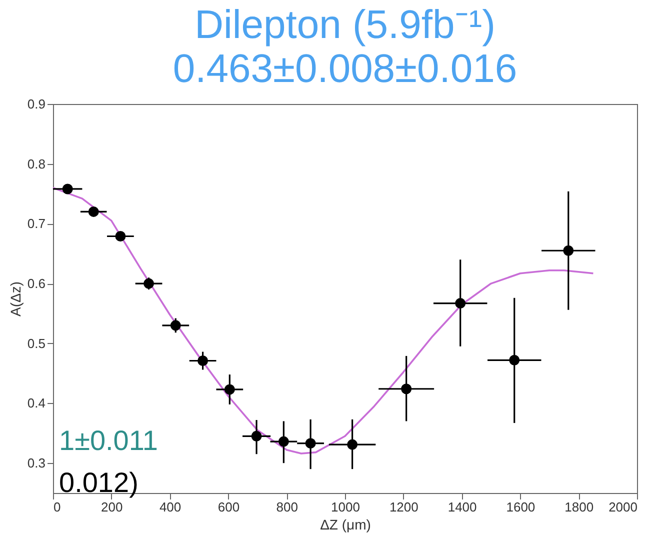 The width and height of the screenshot is (652, 540). Describe the element at coordinates (36, 104) in the screenshot. I see `y-tick-label: 0.9` at that location.